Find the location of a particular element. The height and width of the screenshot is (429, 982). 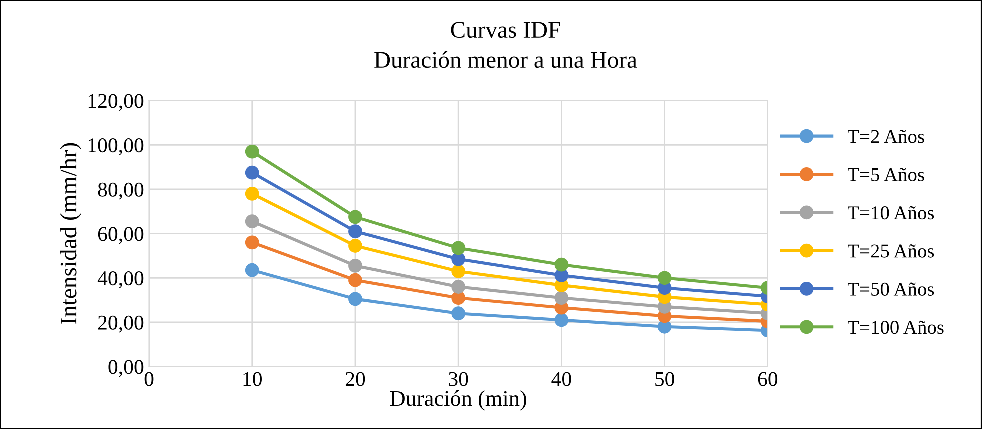

x-axis-title: Duración (min) is located at coordinates (458, 400).